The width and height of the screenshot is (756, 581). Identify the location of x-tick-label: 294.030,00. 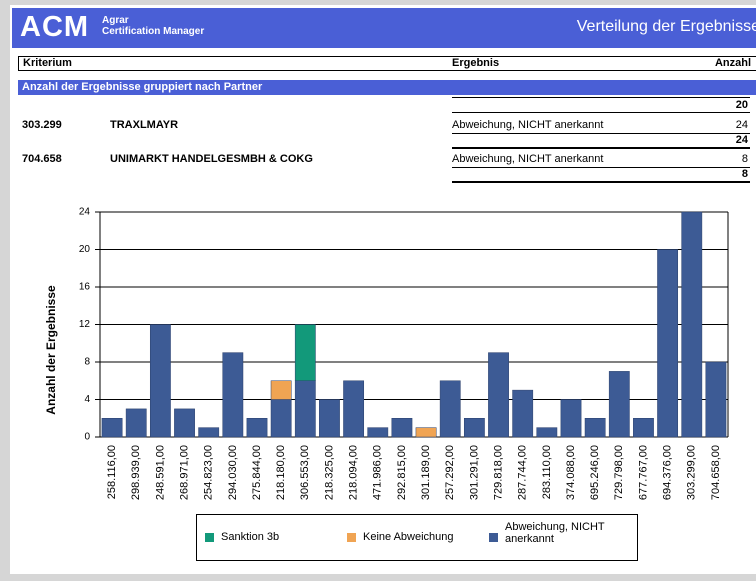
(233, 472).